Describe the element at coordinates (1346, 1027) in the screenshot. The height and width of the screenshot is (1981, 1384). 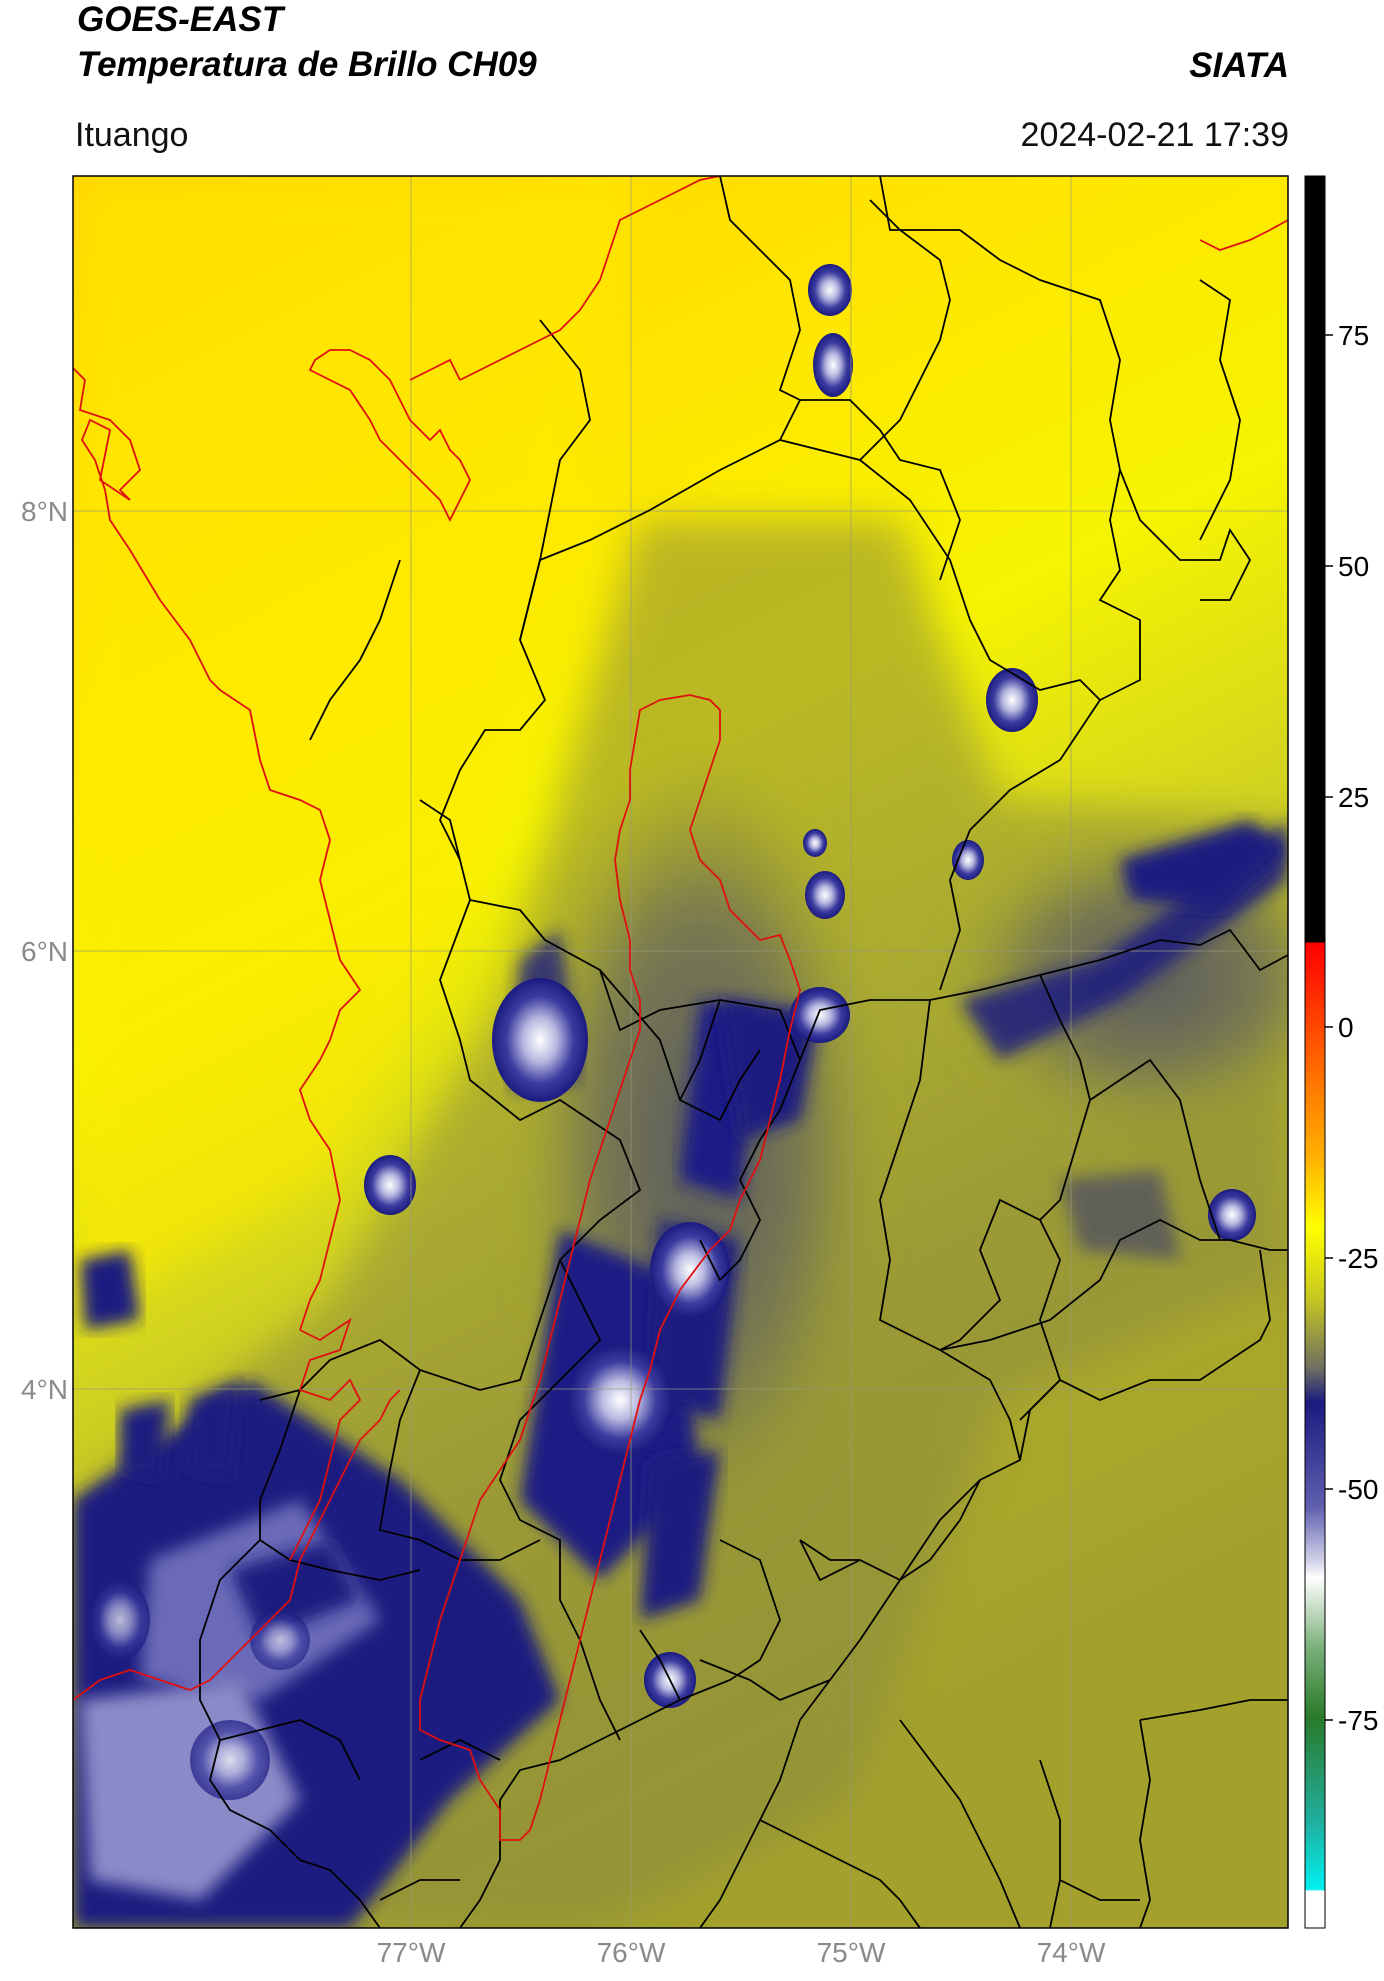
I see `colorbar-tick: 0` at that location.